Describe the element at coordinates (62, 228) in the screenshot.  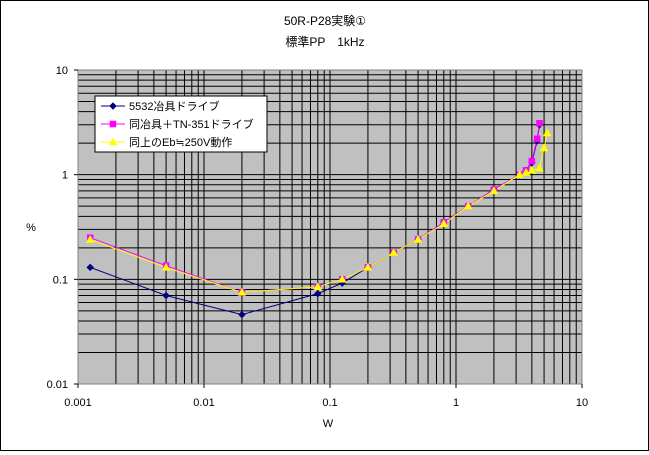
I see `y-tick-labels: 10 1 0.1 0.01` at that location.